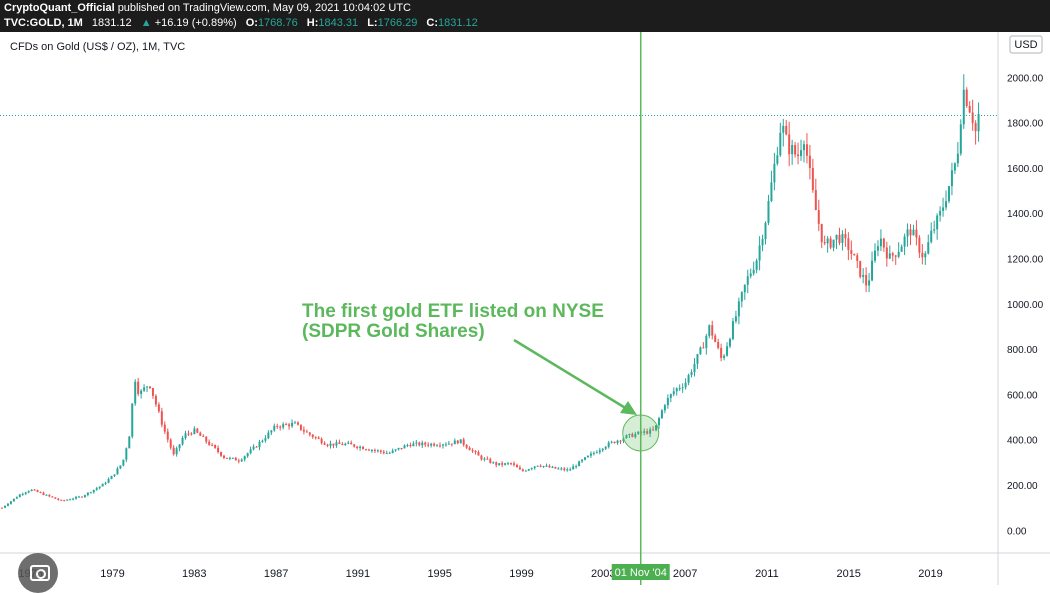 This screenshot has width=1050, height=593. I want to click on low-value: 1766.29, so click(397, 23).